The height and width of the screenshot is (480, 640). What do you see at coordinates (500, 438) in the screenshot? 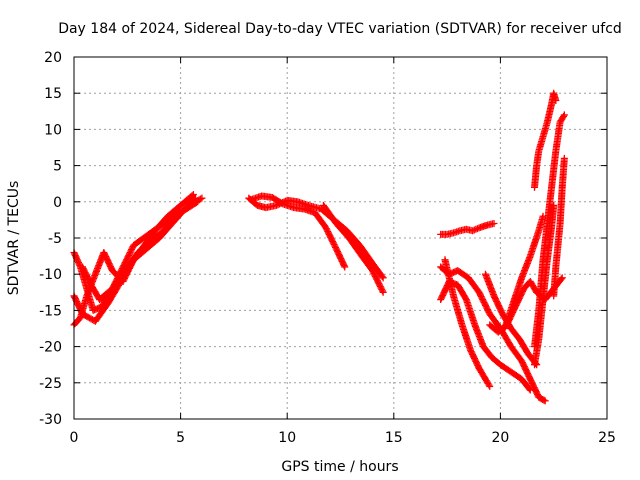
I see `x-tick-label: 20` at bounding box center [500, 438].